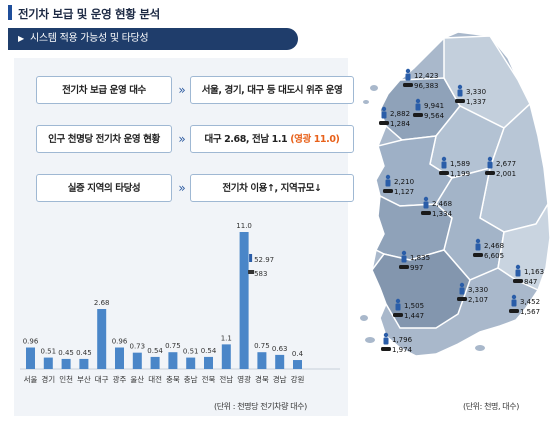 This screenshot has height=430, width=555. Describe the element at coordinates (244, 226) in the screenshot. I see `bar-value-label: 11.0` at that location.